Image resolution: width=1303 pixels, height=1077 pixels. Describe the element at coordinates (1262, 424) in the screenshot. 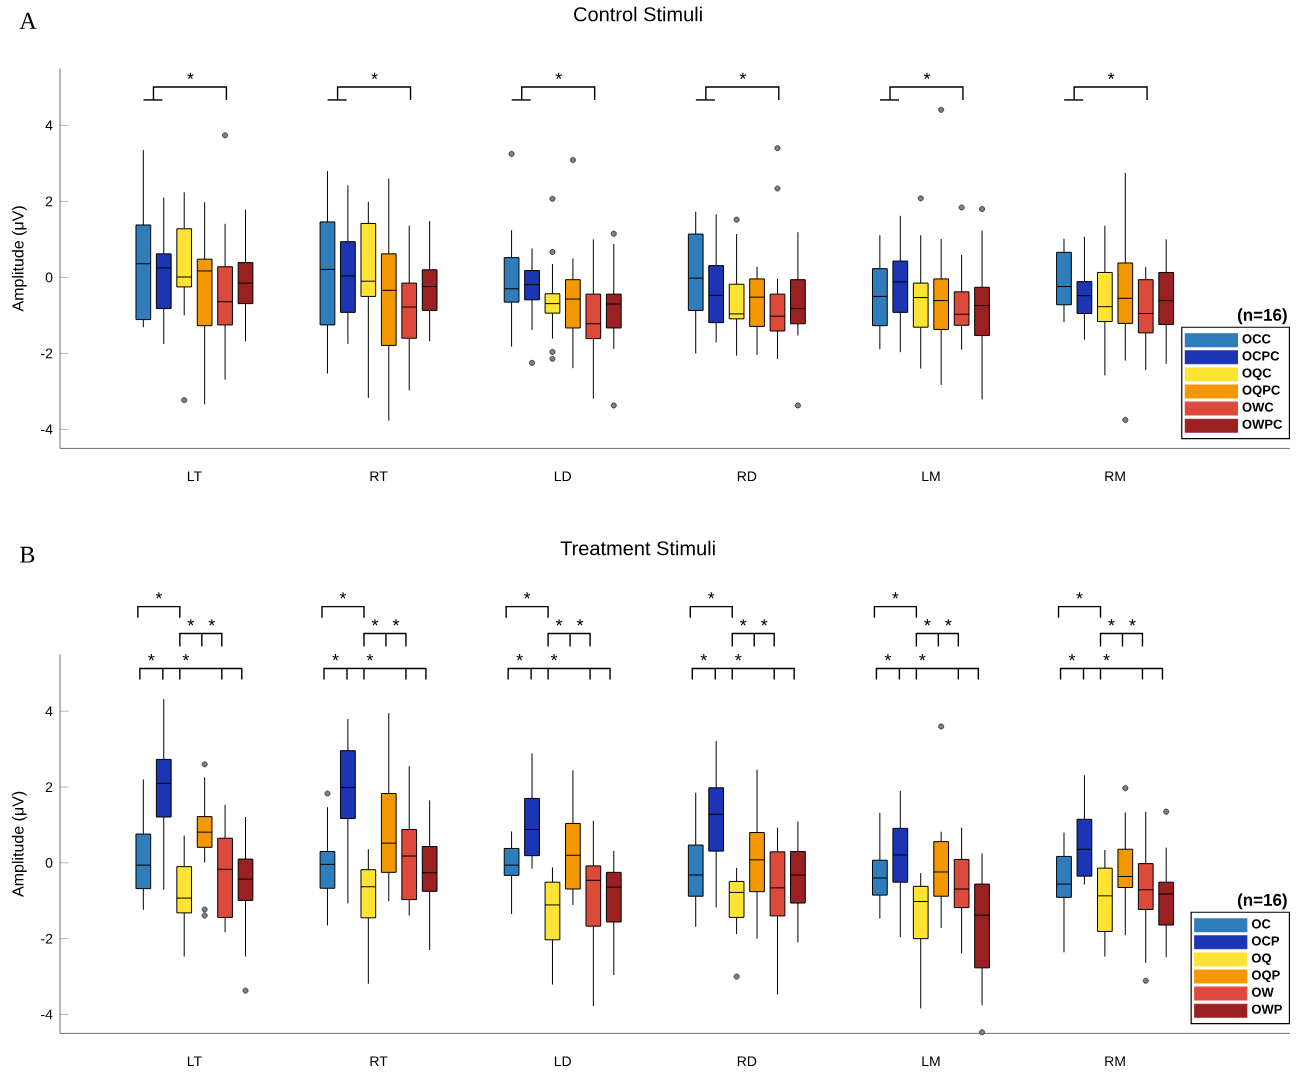

I see `legend-label: OWPC` at that location.